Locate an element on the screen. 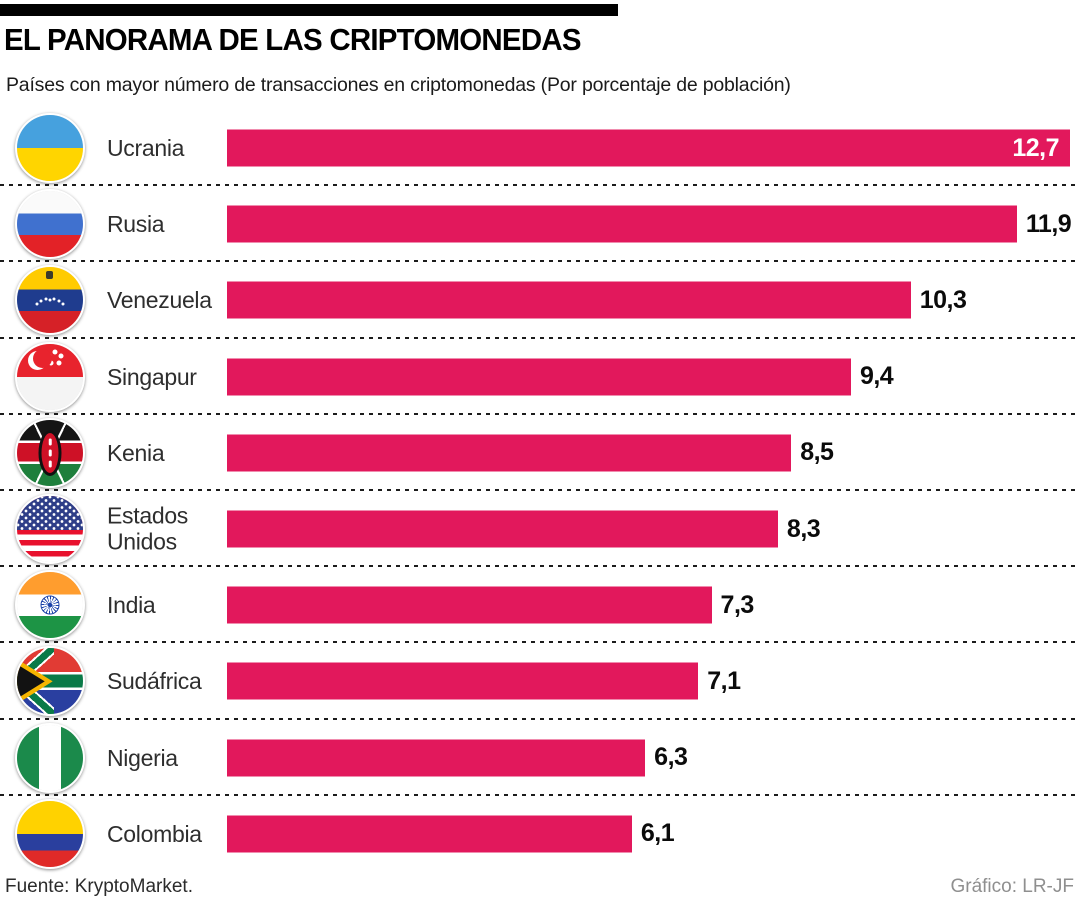  flag-singapore-icon is located at coordinates (50, 376).